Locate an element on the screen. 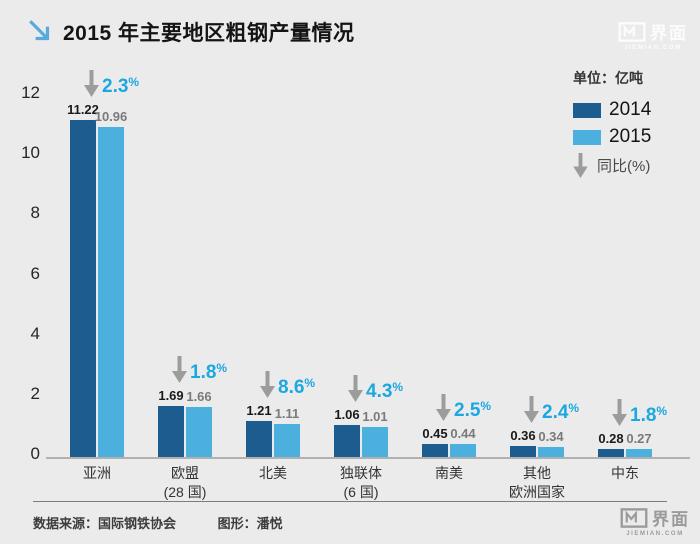  legend-item-2015: 2015 is located at coordinates (612, 137).